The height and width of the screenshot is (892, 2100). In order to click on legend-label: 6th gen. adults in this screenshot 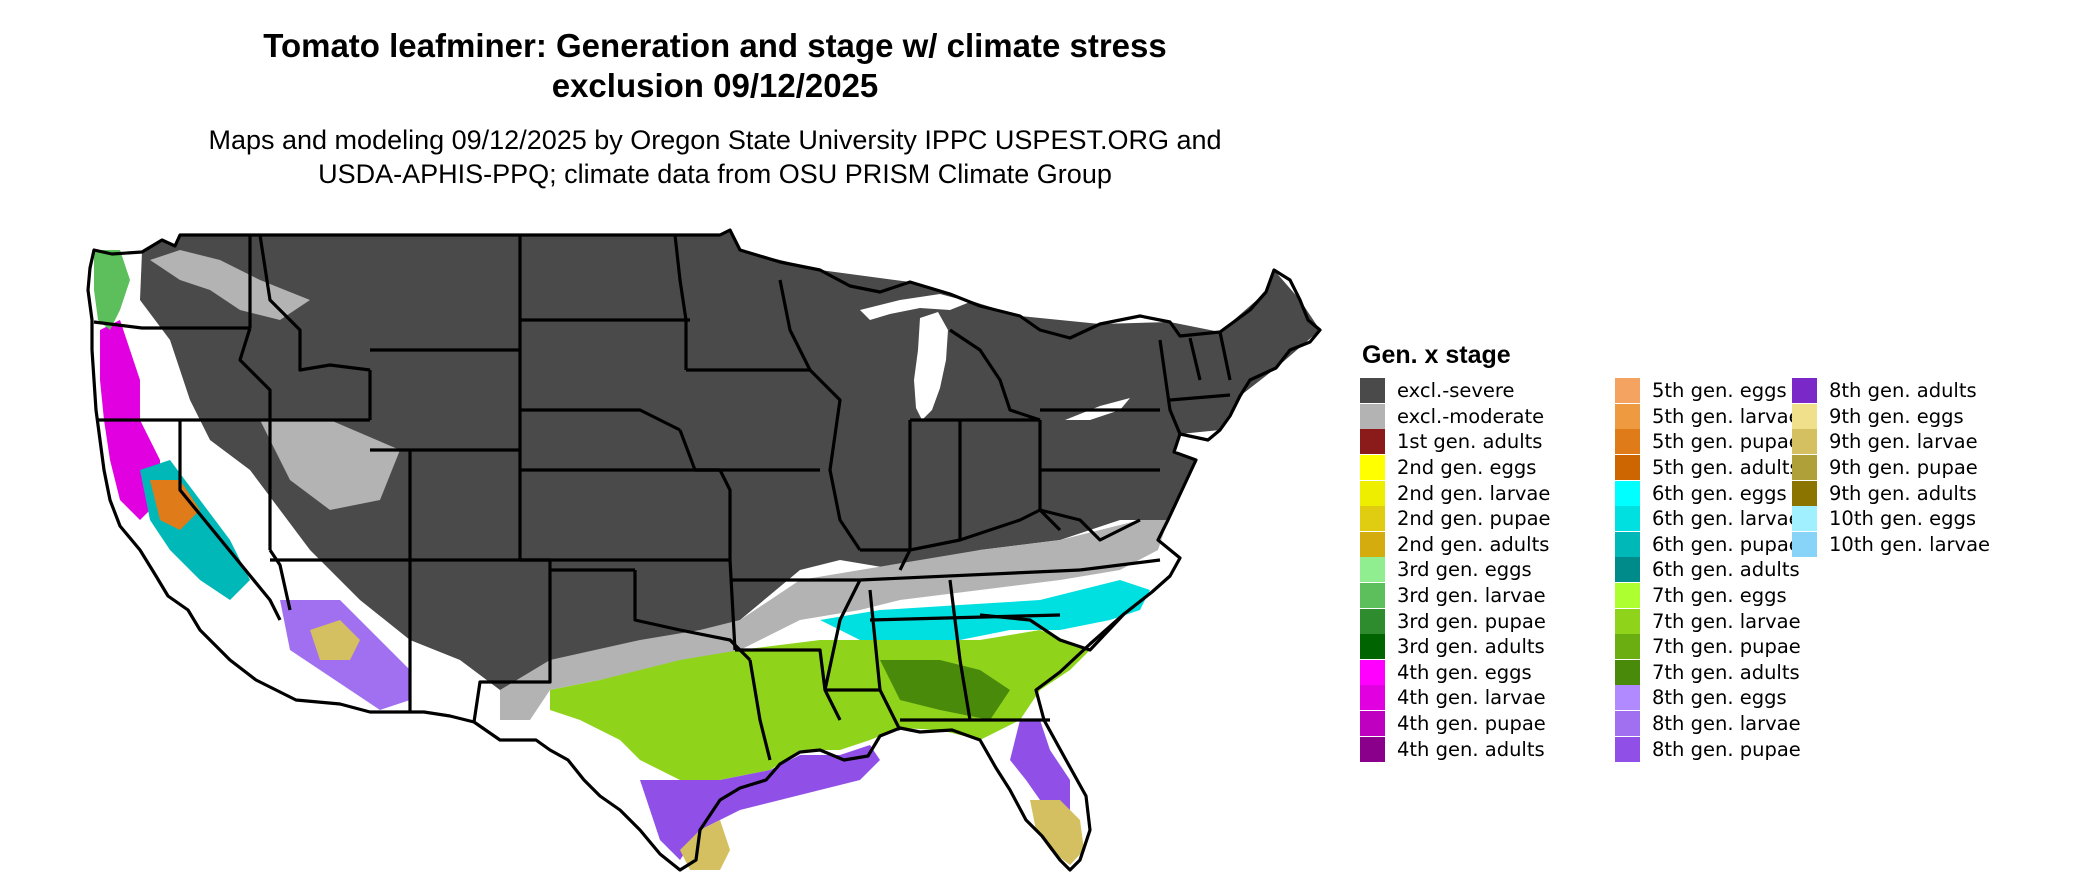, I will do `click(1726, 570)`.